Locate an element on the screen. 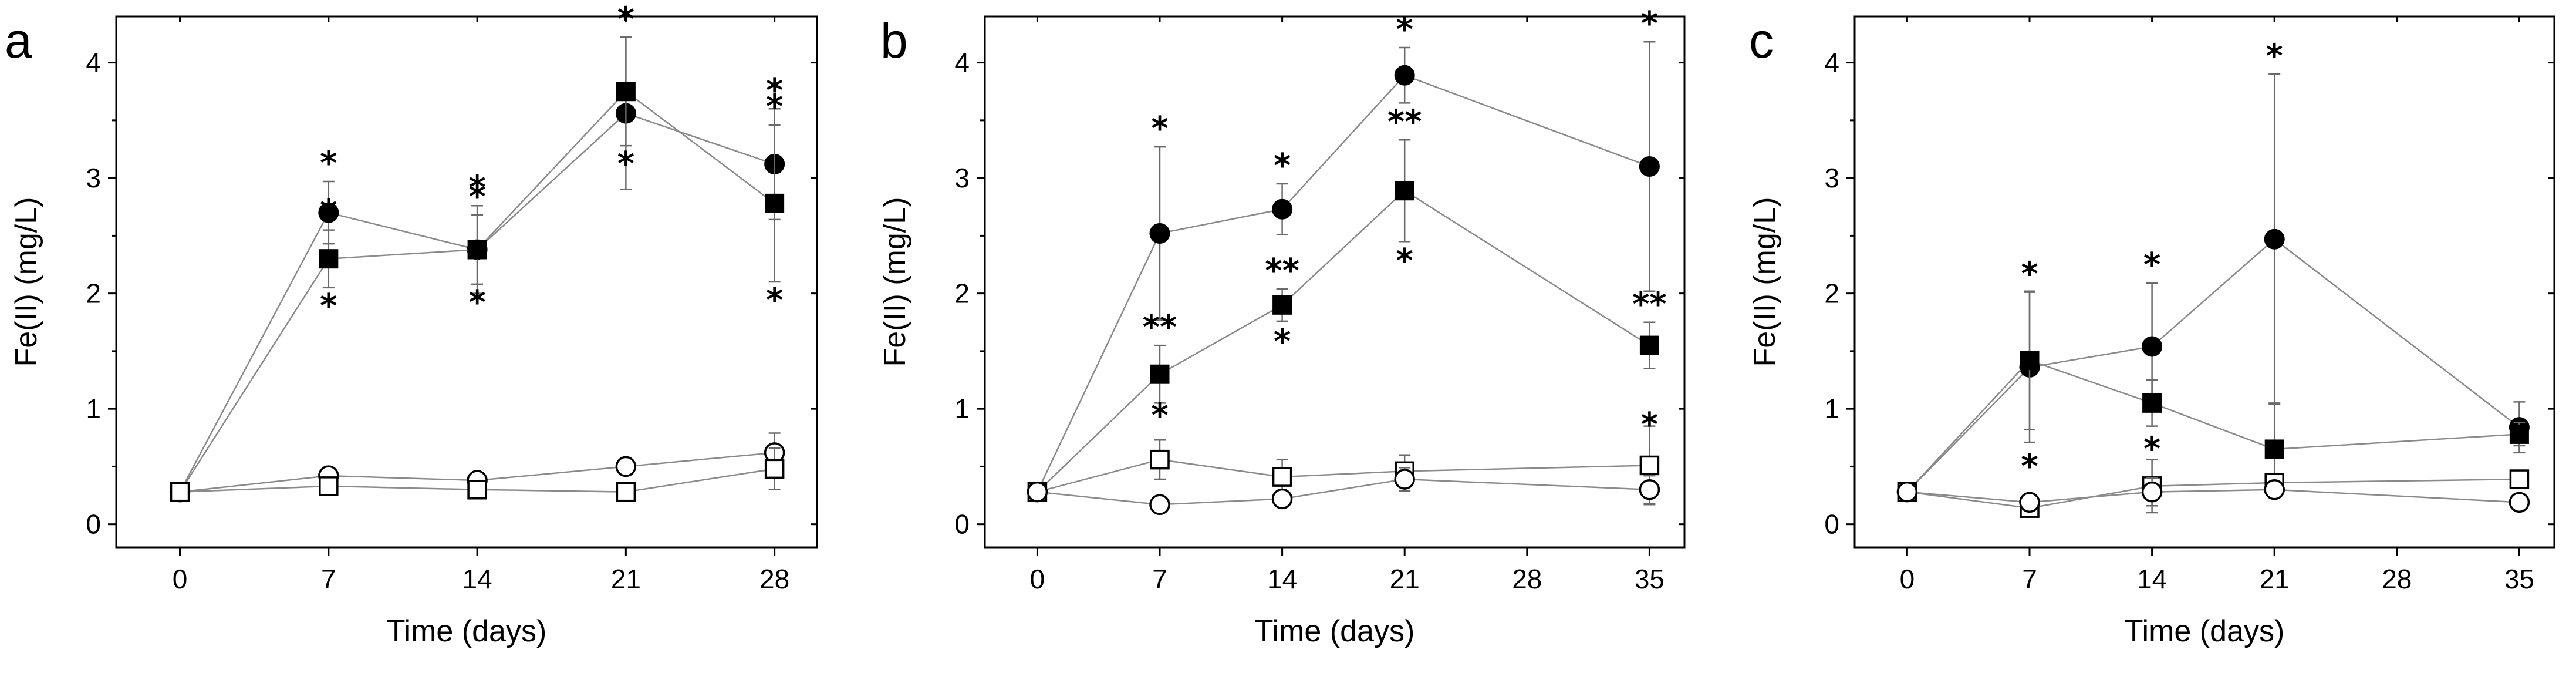 This screenshot has width=2576, height=673. series-filled-square: ******** is located at coordinates (1347, 303).